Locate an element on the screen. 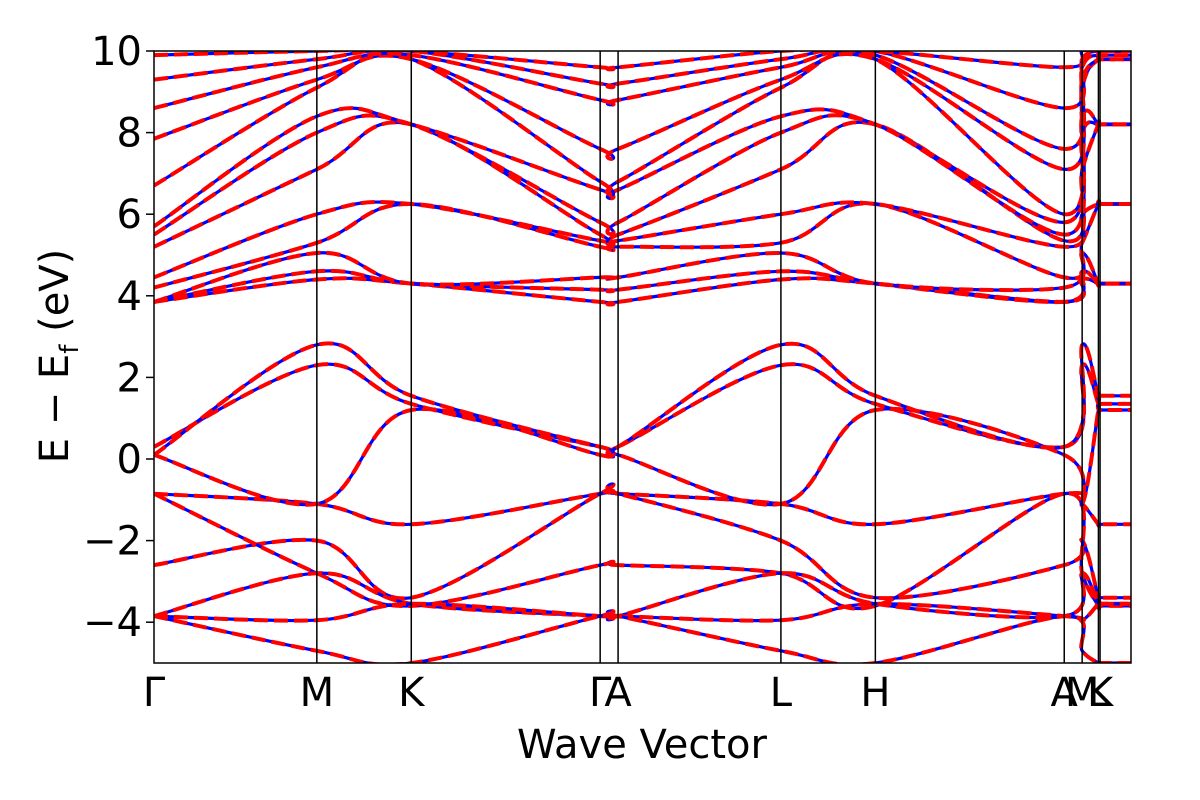 This screenshot has width=1200, height=800. y-axis-ticks: −4 −2 0 2 4 6 8 10 is located at coordinates (118, 337).